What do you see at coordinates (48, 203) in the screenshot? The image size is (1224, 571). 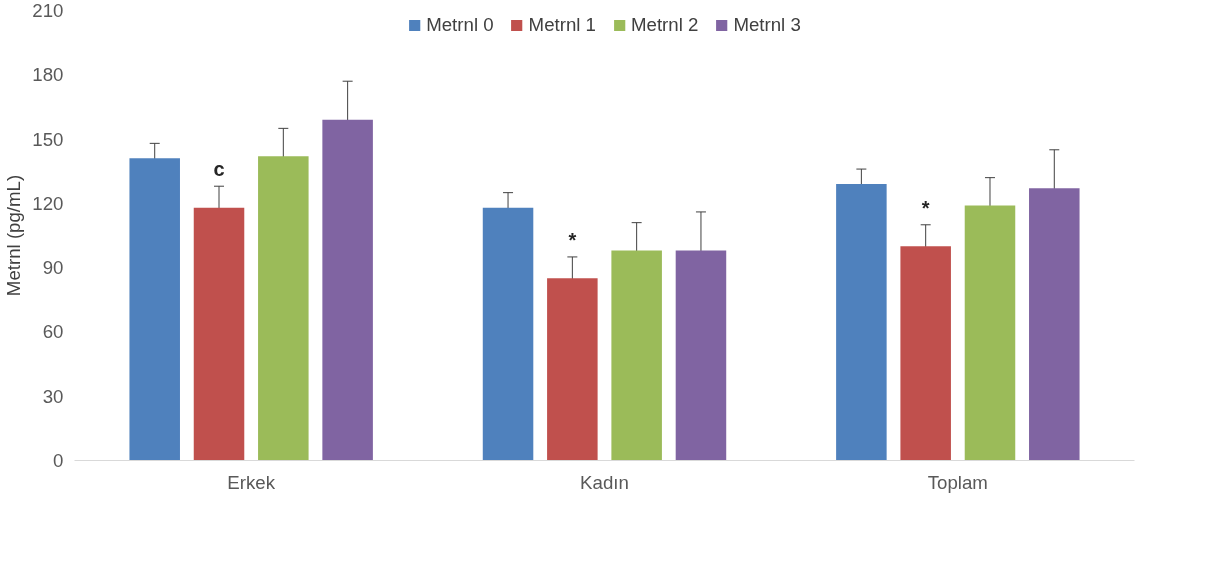 I see `y-tick-label: 120` at bounding box center [48, 203].